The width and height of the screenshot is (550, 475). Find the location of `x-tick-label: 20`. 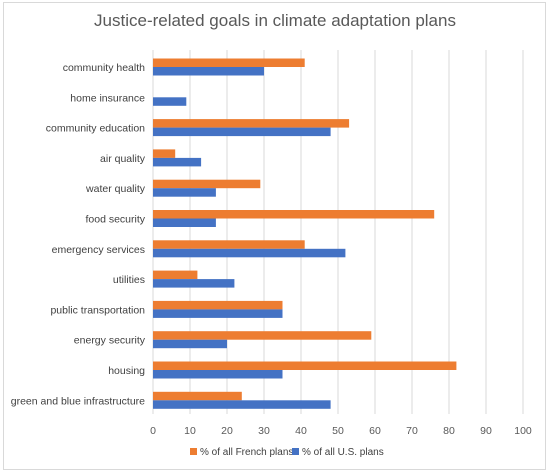

x-tick-label: 20 is located at coordinates (227, 431).